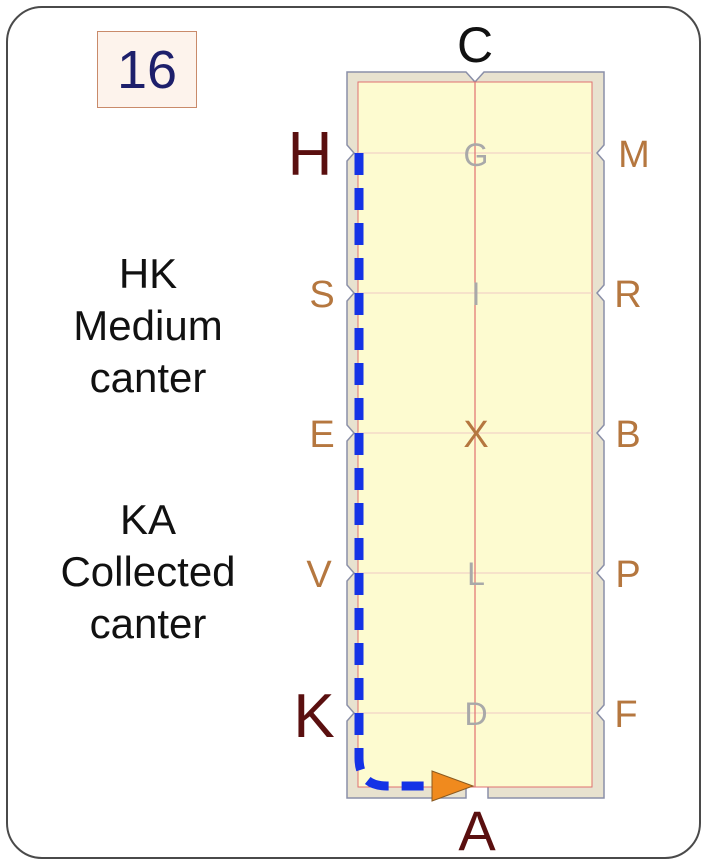 The image size is (709, 867). I want to click on instruction-ka: KA Collected canter, so click(148, 572).